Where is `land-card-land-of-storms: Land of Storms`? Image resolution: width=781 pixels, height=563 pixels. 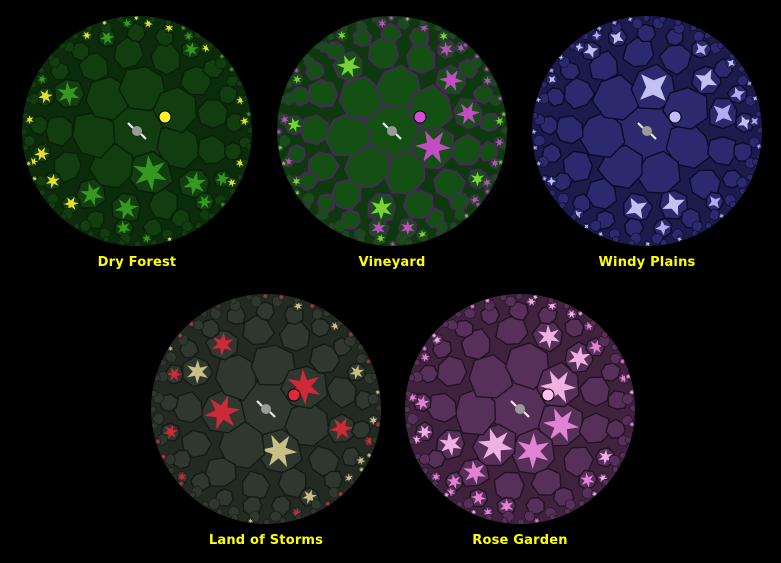 land-card-land-of-storms: Land of Storms is located at coordinates (266, 420).